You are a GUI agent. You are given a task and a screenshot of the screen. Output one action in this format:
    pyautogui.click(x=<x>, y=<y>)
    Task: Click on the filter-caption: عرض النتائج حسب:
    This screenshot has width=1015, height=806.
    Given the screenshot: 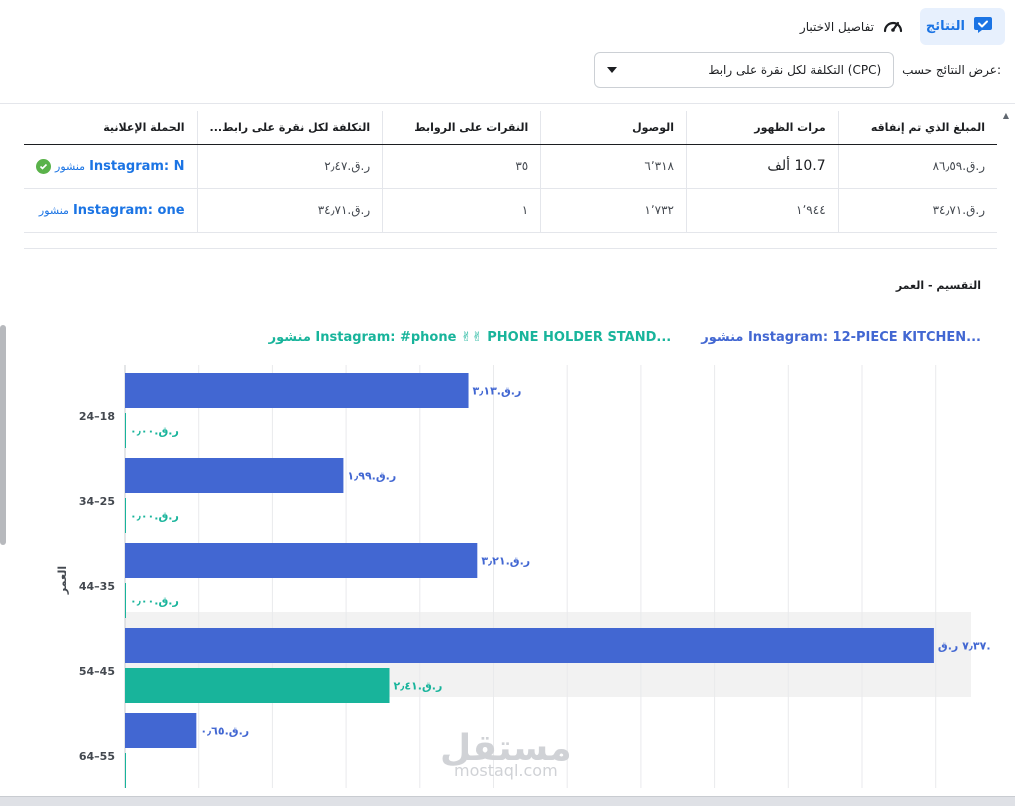 What is the action you would take?
    pyautogui.click(x=951, y=70)
    